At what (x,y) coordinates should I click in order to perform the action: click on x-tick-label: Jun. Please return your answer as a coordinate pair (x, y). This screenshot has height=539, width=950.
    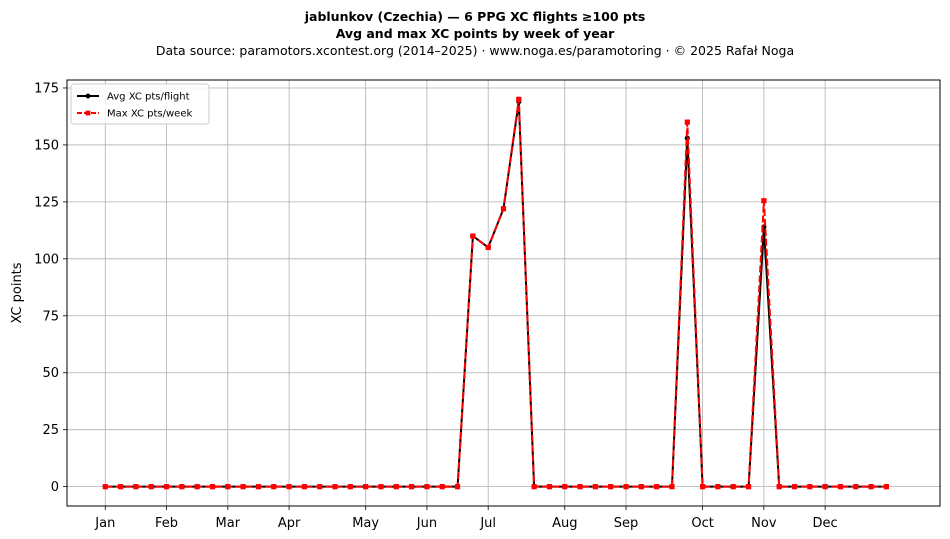
    Looking at the image, I should click on (426, 523).